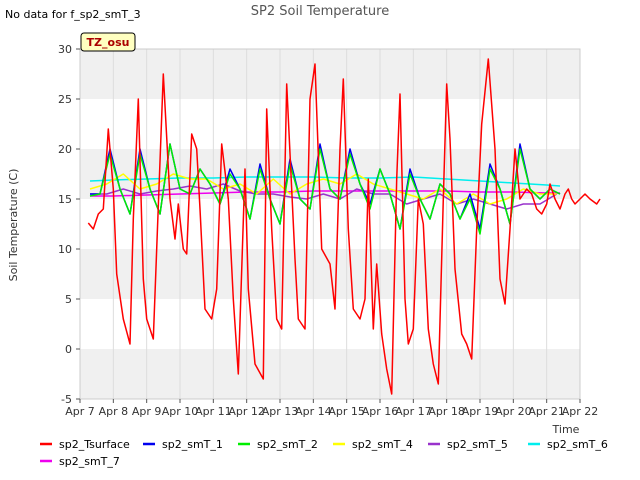  I want to click on legend-label: sp2_smT_7, so click(89, 461).